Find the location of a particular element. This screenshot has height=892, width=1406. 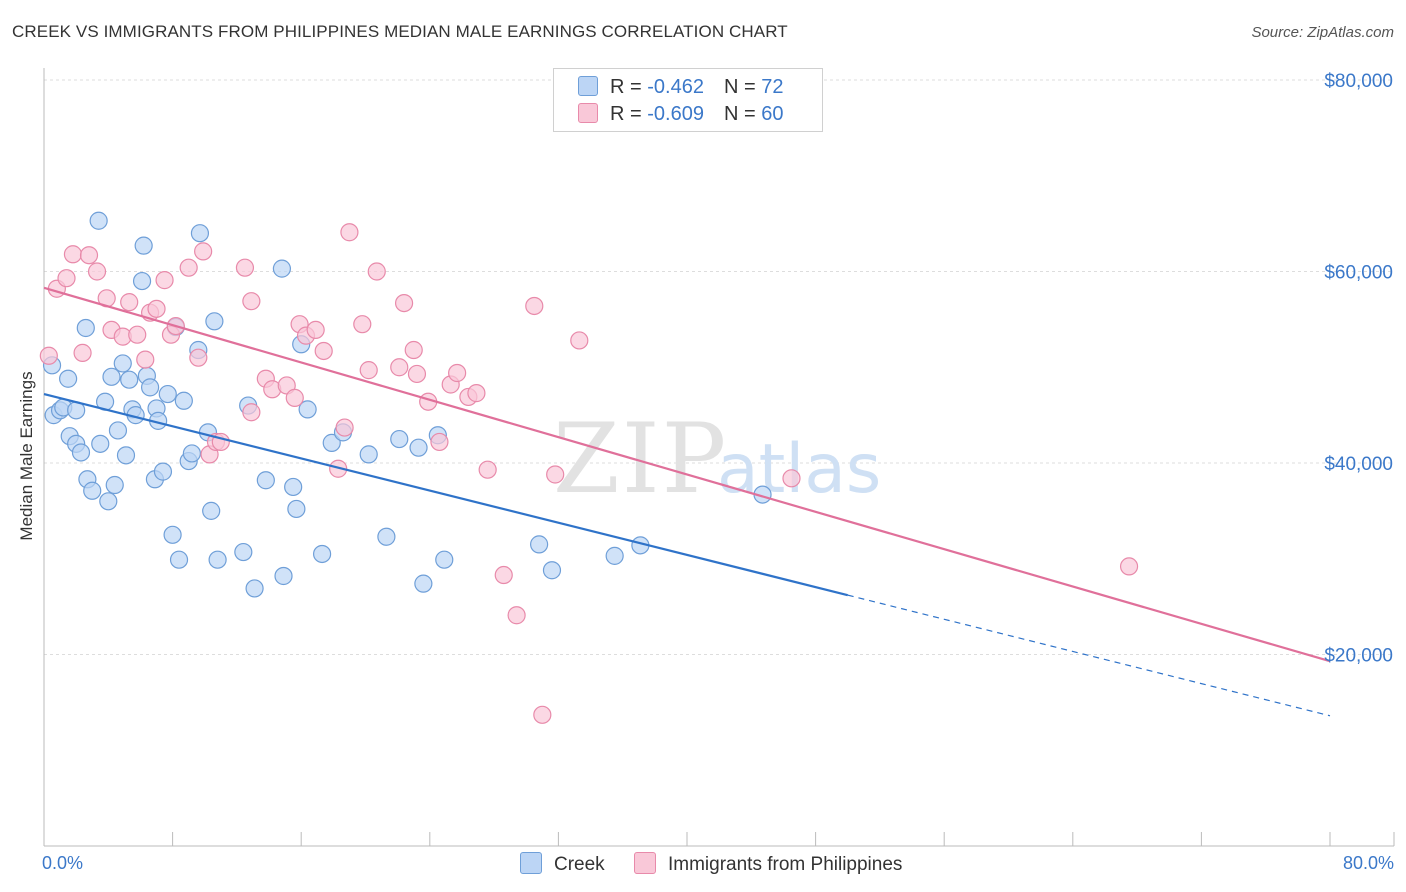

x-min-label: 0.0% is located at coordinates (62, 863).